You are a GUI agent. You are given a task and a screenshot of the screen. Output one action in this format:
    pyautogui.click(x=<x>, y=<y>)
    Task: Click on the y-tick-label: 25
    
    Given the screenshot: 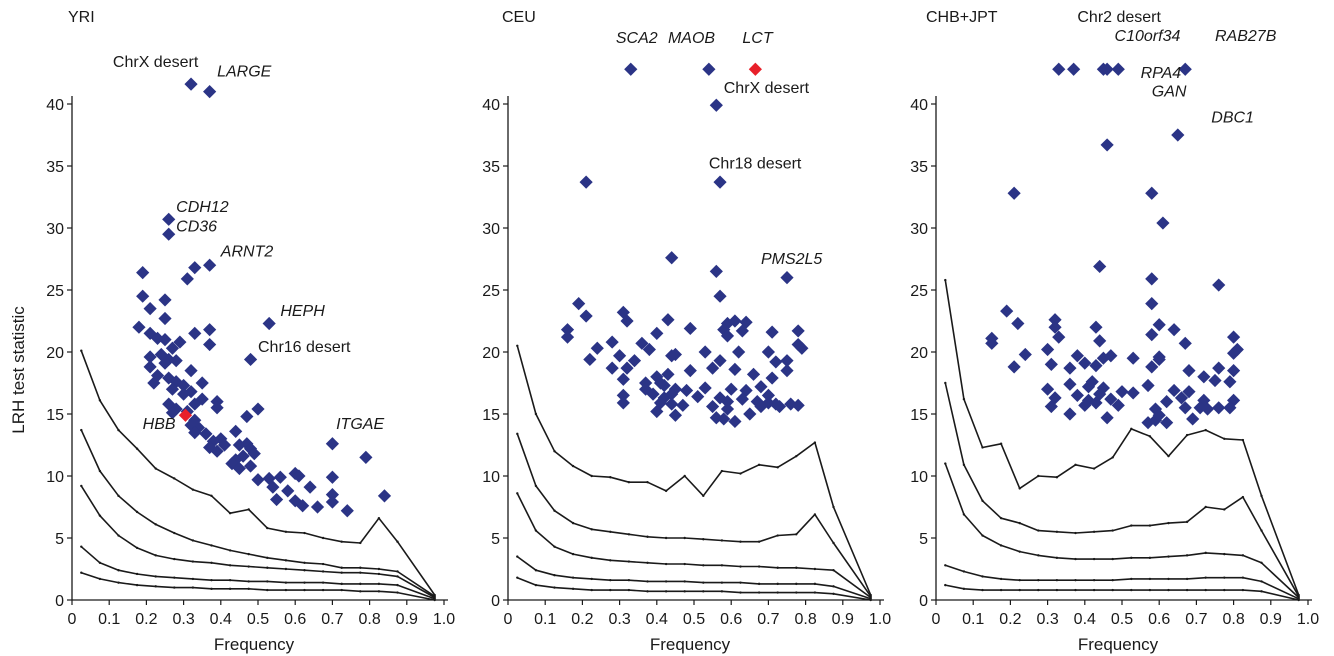 What is the action you would take?
    pyautogui.click(x=55, y=291)
    